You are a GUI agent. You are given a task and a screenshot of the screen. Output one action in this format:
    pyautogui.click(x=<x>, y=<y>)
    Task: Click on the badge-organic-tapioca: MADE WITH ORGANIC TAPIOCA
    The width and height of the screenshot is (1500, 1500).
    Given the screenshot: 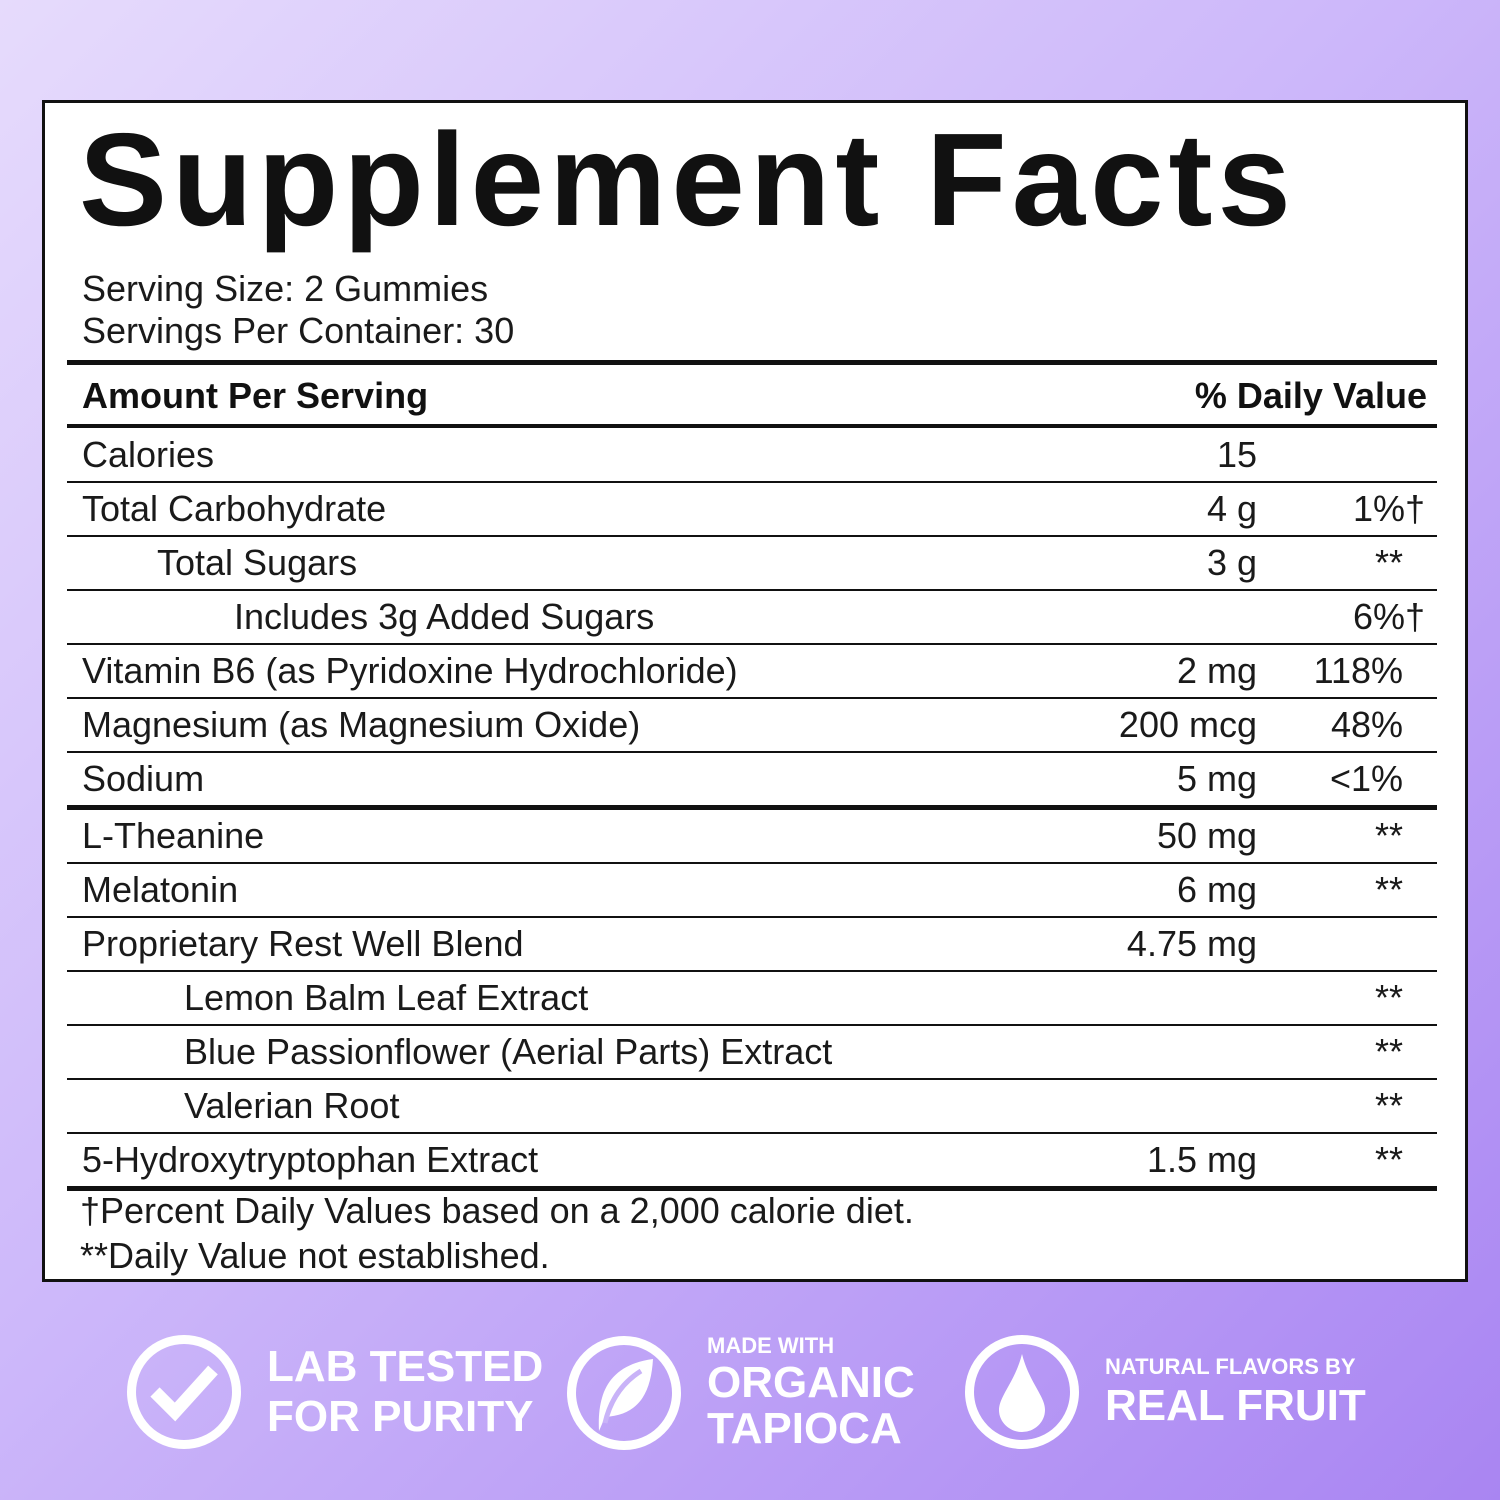 What is the action you would take?
    pyautogui.click(x=741, y=1393)
    